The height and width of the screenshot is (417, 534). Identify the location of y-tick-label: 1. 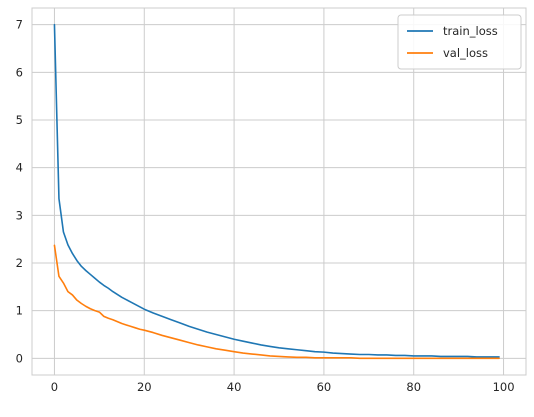
(19, 311).